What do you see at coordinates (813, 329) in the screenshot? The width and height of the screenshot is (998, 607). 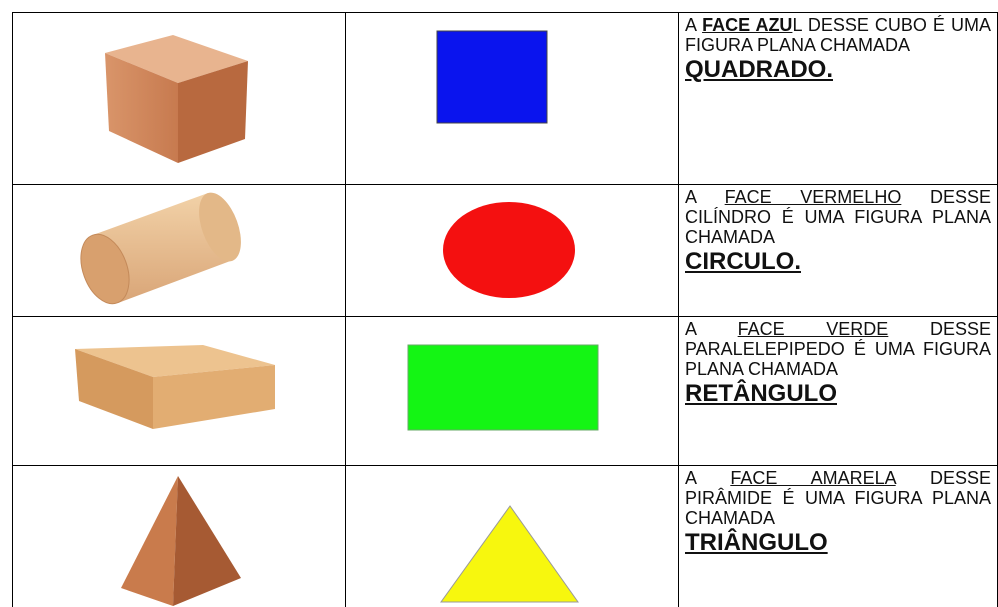 I see `highlight: FACE VERDE` at bounding box center [813, 329].